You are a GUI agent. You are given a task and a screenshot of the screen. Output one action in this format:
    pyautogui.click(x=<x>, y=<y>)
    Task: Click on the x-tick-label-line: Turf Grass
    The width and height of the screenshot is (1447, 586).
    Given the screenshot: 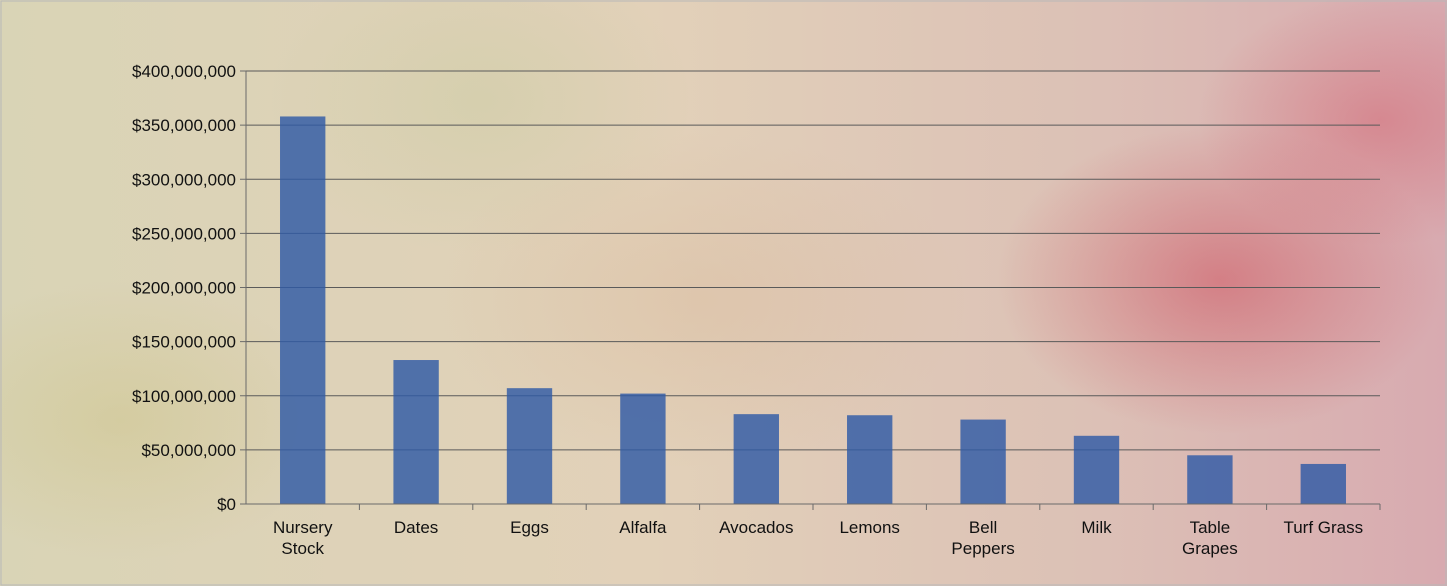 What is the action you would take?
    pyautogui.click(x=1323, y=527)
    